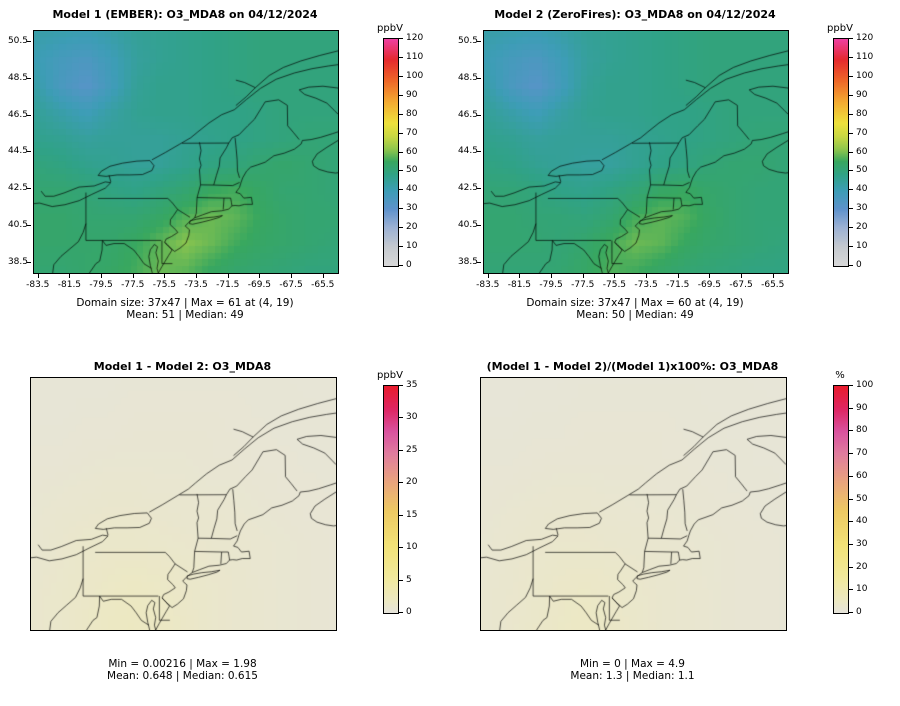 Image resolution: width=900 pixels, height=706 pixels. Describe the element at coordinates (583, 285) in the screenshot. I see `x-axis-tick-label: -77.5` at that location.